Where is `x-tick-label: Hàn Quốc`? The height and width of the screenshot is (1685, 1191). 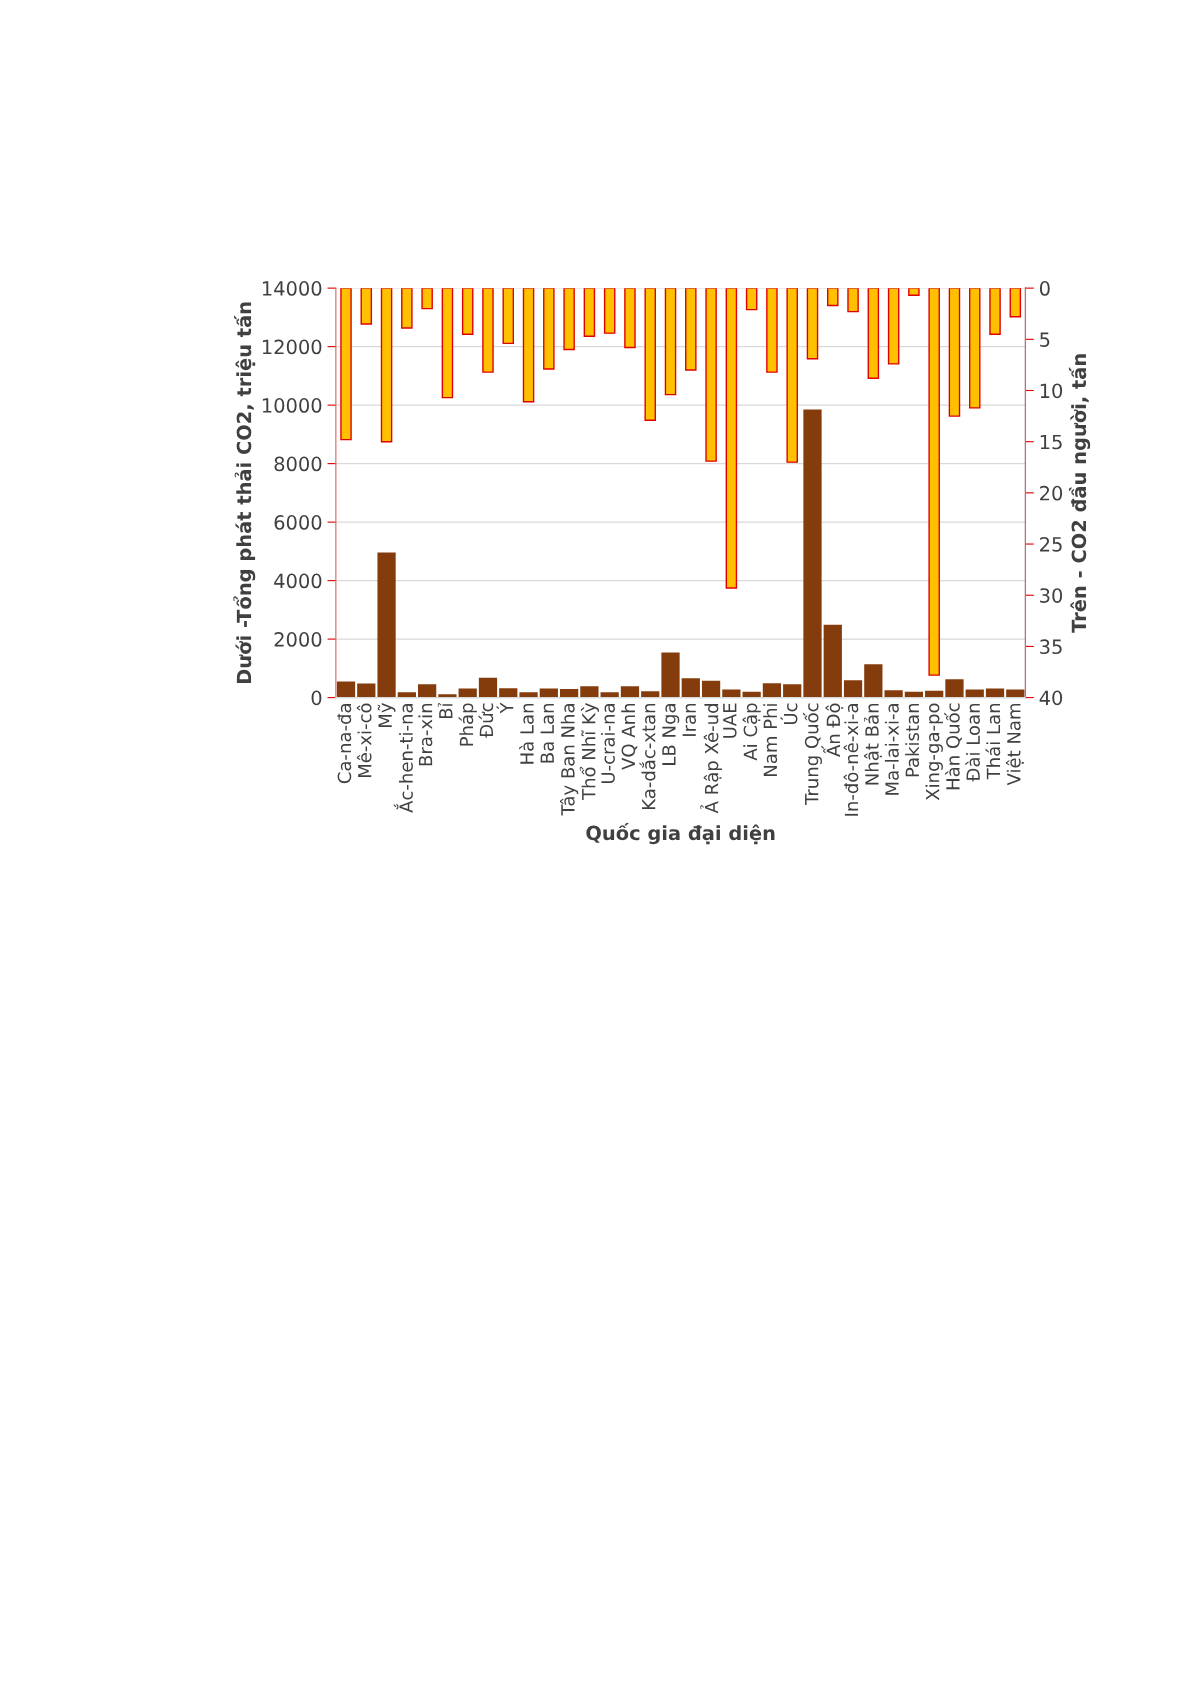
x-tick-label: Hàn Quốc is located at coordinates (953, 746).